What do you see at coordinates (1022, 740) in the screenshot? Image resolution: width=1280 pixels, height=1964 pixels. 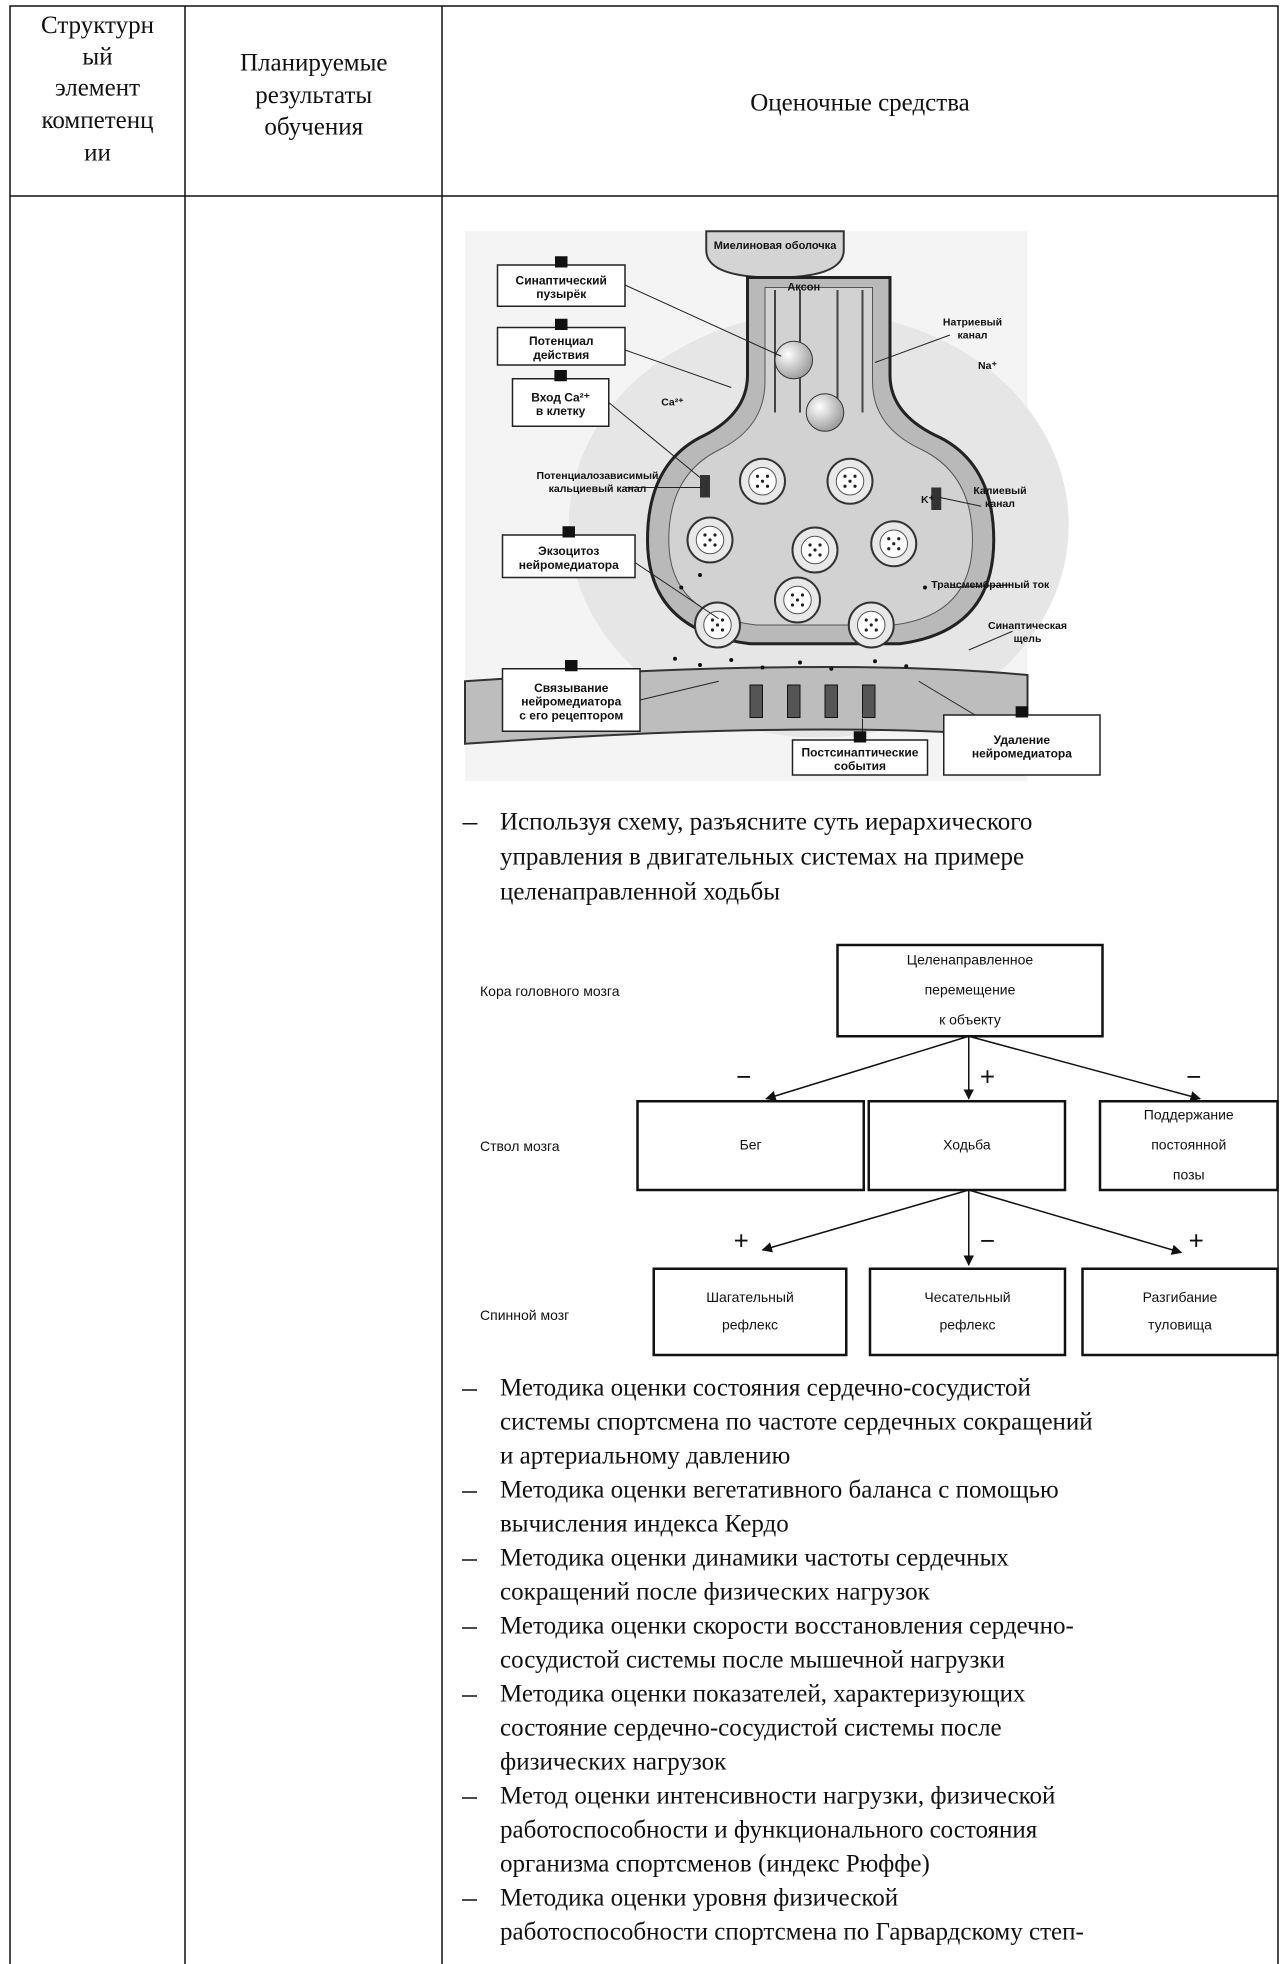 I see `step-text: Удаление` at bounding box center [1022, 740].